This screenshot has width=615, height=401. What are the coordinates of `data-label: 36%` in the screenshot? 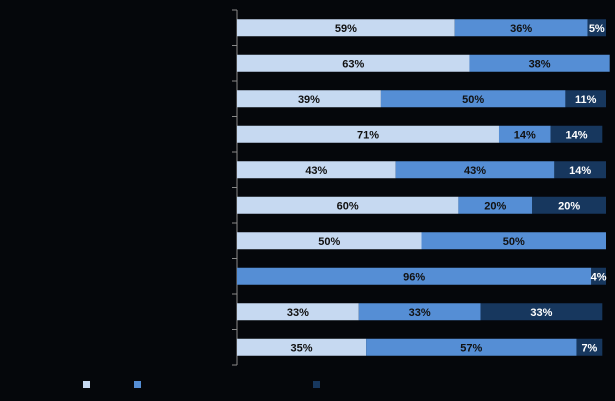 It's located at (521, 29).